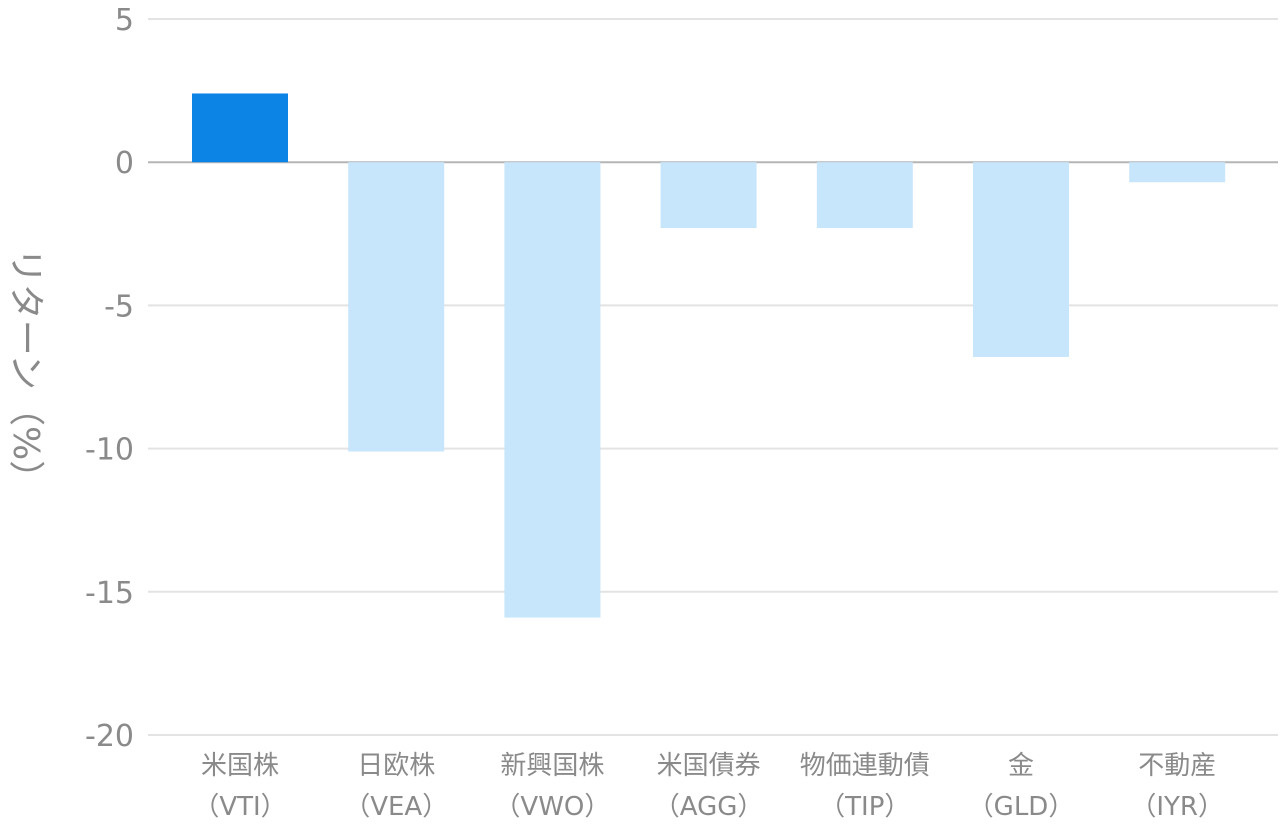 This screenshot has height=824, width=1280. What do you see at coordinates (865, 766) in the screenshot?
I see `x-category-label: 物価連動債` at bounding box center [865, 766].